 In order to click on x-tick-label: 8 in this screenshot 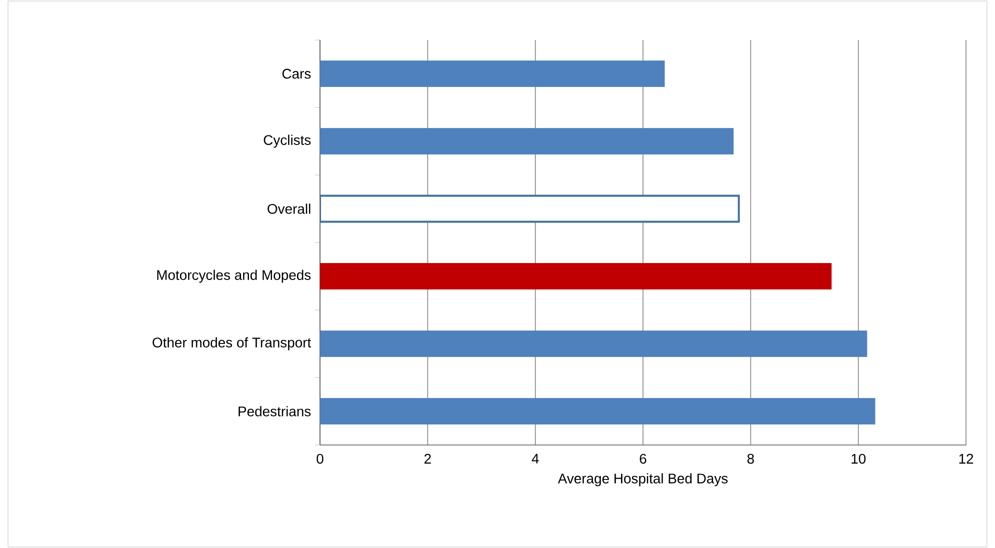, I will do `click(750, 459)`.